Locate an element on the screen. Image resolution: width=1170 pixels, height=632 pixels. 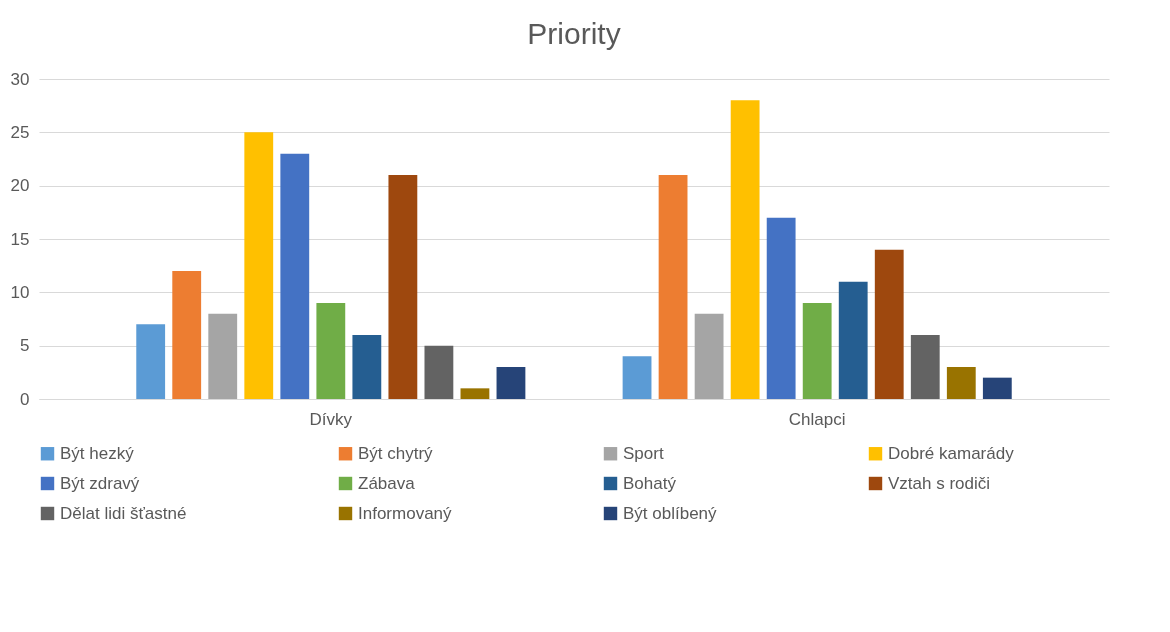
x-tick-label: Dívky is located at coordinates (331, 419).